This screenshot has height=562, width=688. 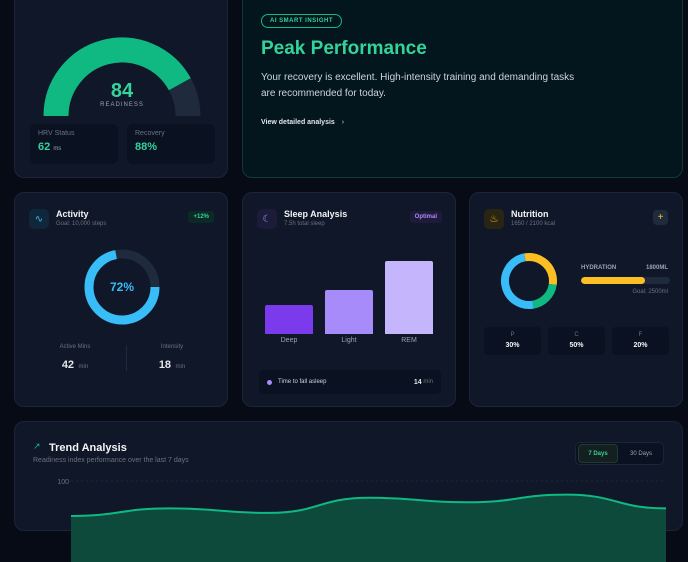 I want to click on nutrition-title: Nutrition, so click(x=530, y=214).